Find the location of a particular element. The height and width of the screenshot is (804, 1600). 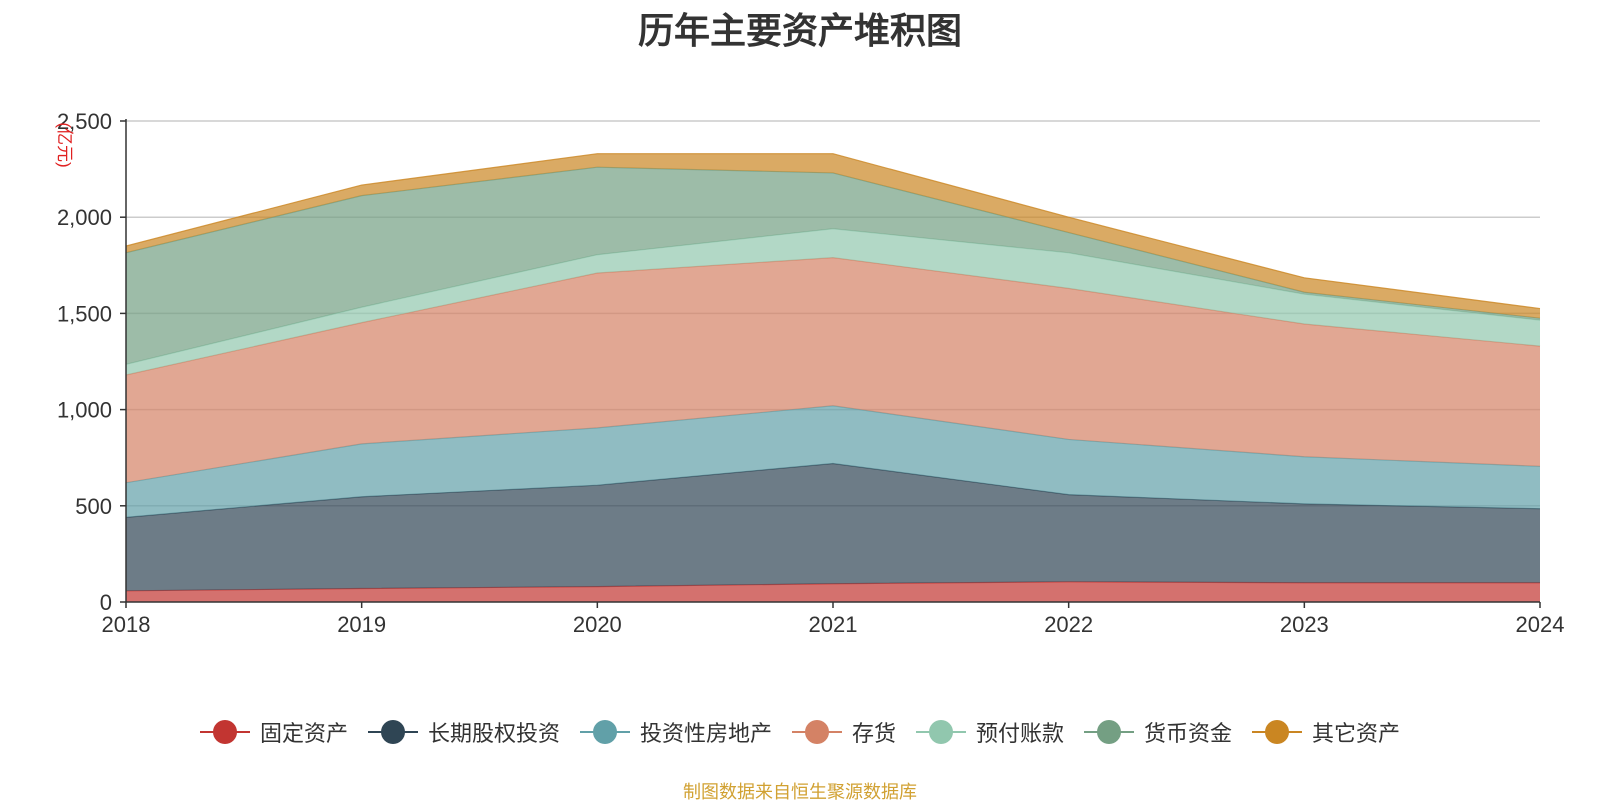

y-tick-label: 2,500 is located at coordinates (84, 121).